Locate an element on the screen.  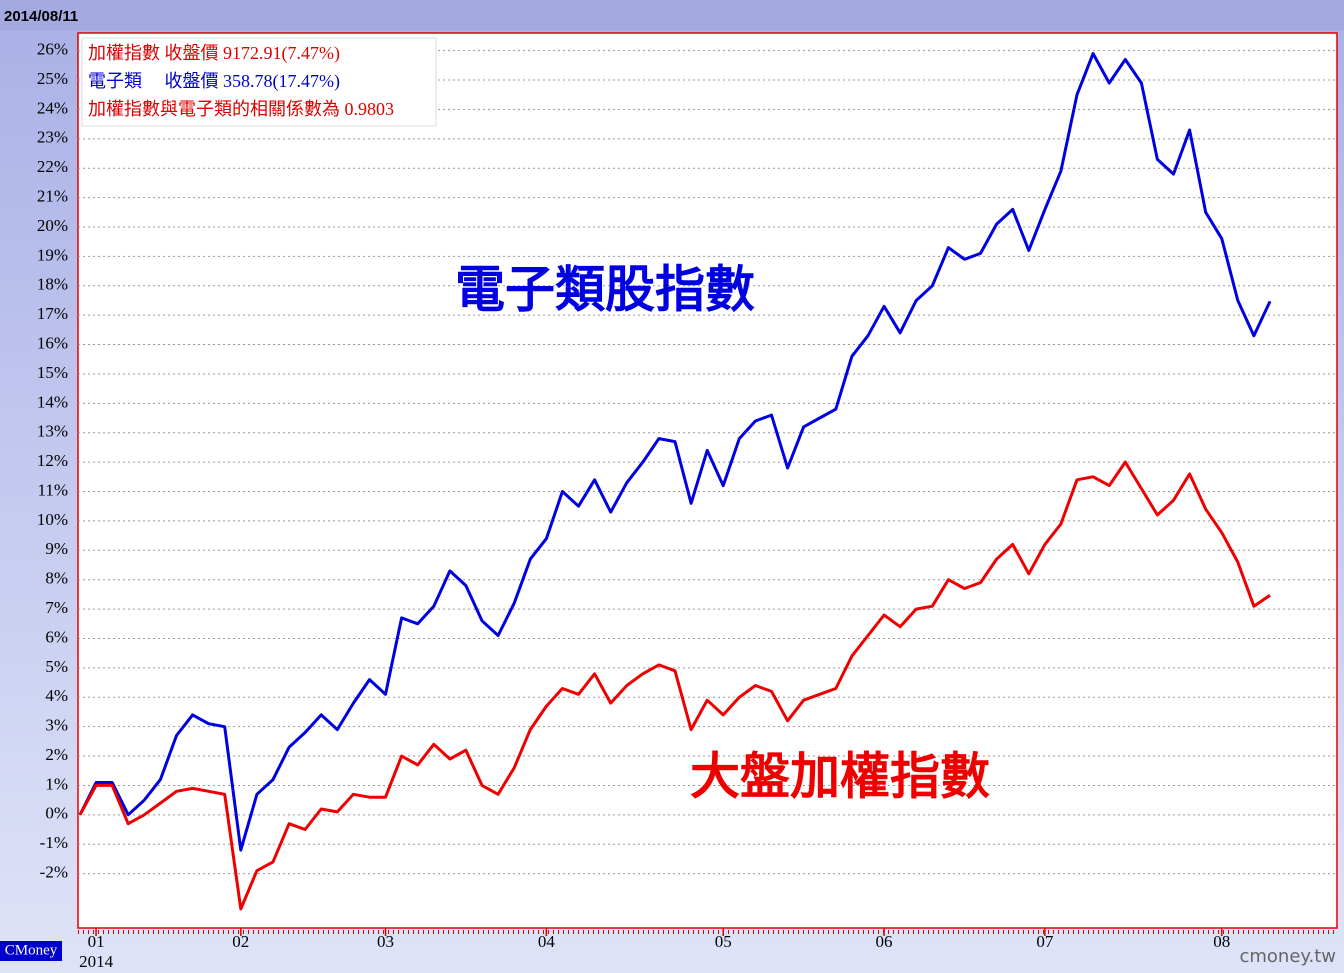
x-tick-label: 08 is located at coordinates (1221, 941).